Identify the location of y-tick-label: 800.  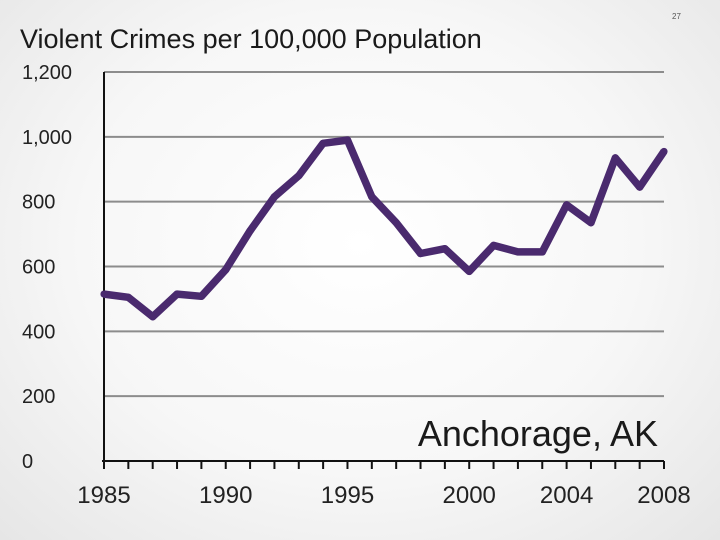
(38, 203).